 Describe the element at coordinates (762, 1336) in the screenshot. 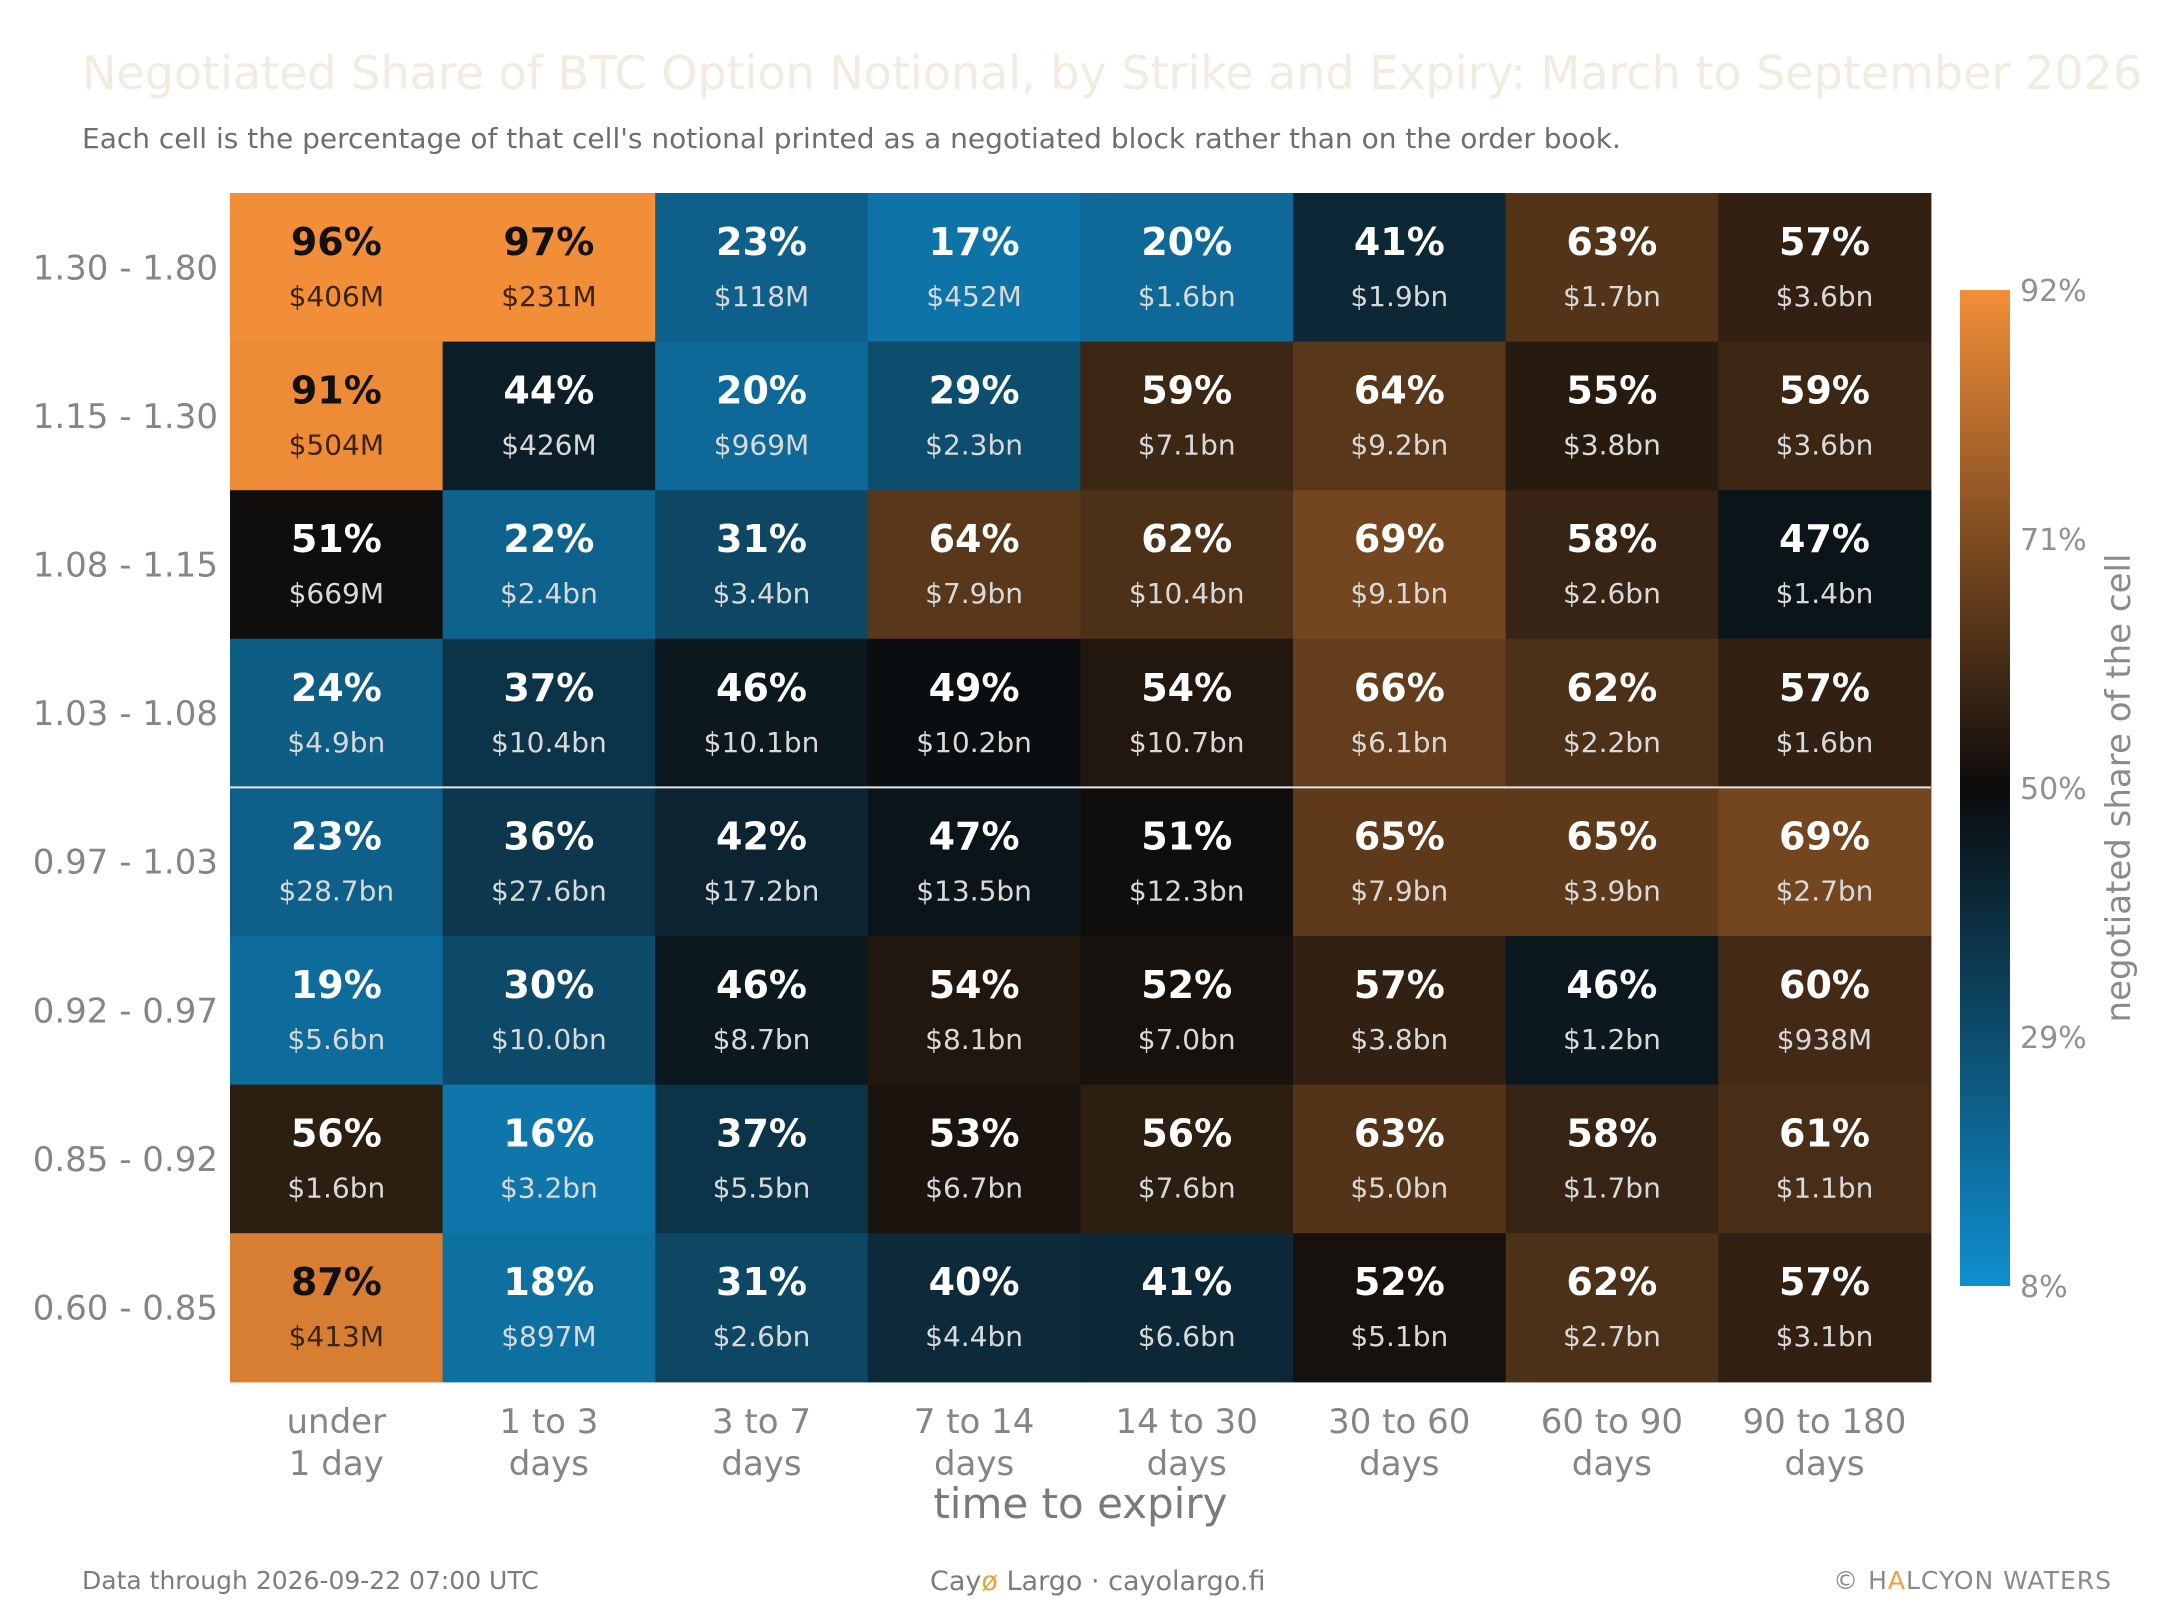

I see `cell-notional-label: $2.6bn` at that location.